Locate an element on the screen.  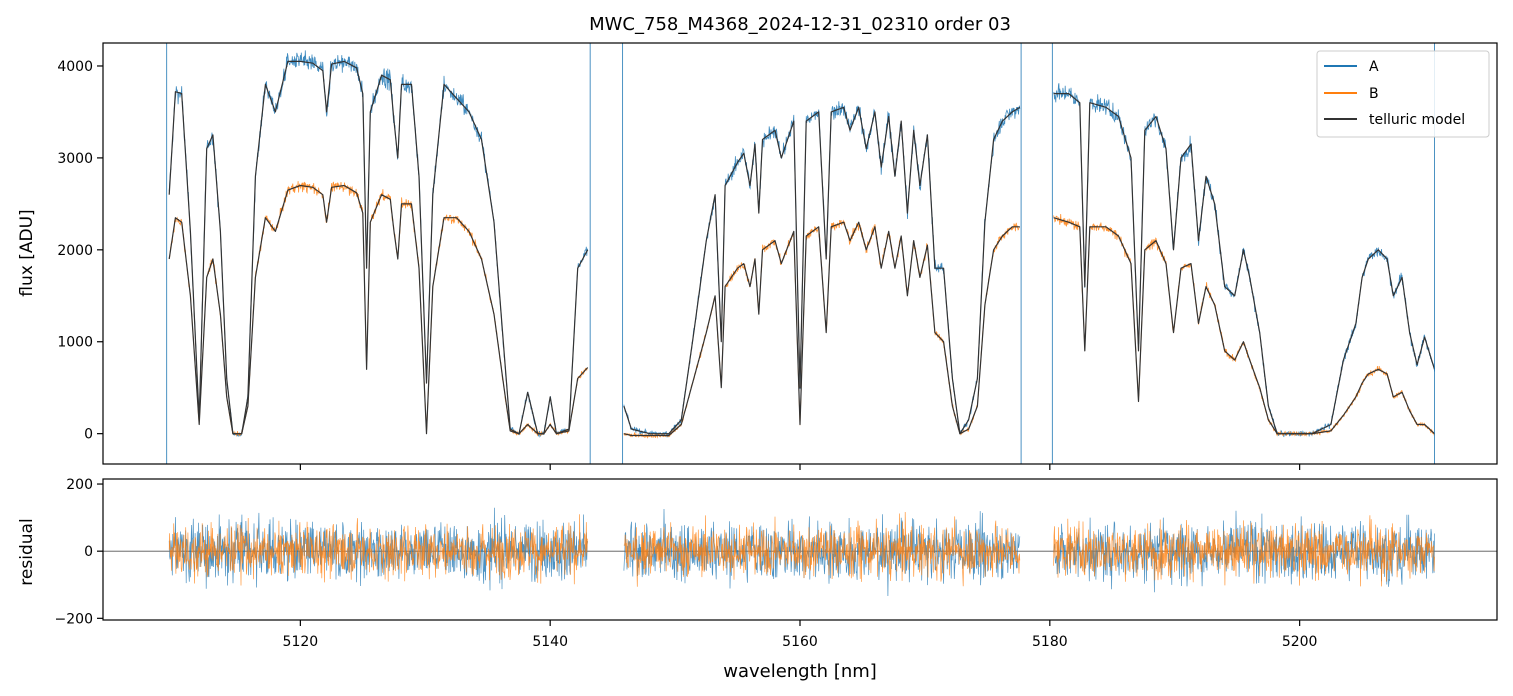
flux-y-tick-label: 2000 is located at coordinates (75, 251).